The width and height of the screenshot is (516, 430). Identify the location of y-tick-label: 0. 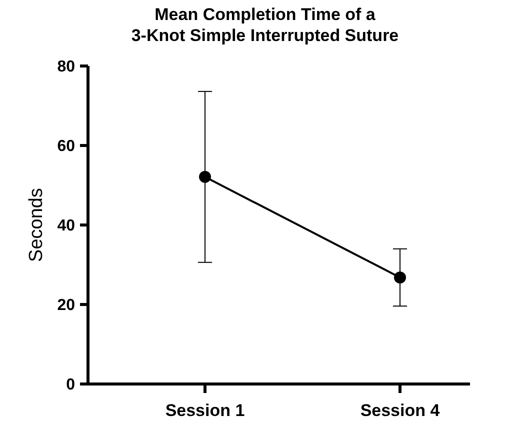
(71, 385).